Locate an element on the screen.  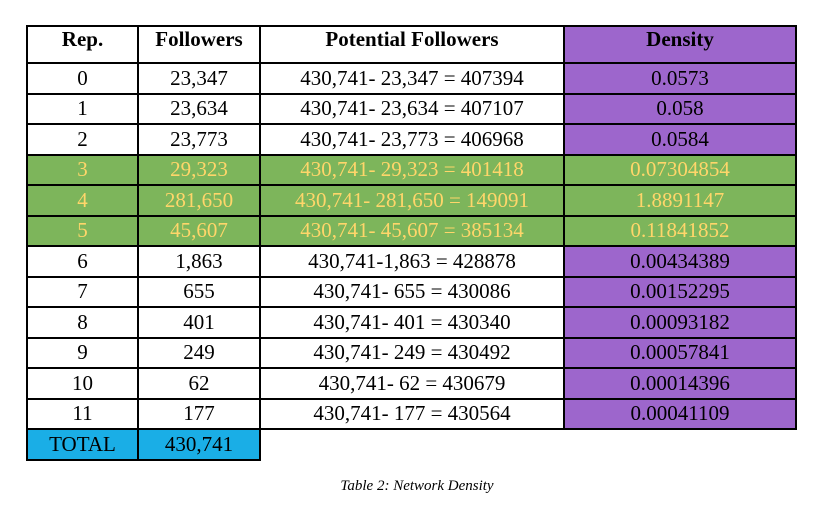
density-cell: 0.0573 is located at coordinates (680, 78).